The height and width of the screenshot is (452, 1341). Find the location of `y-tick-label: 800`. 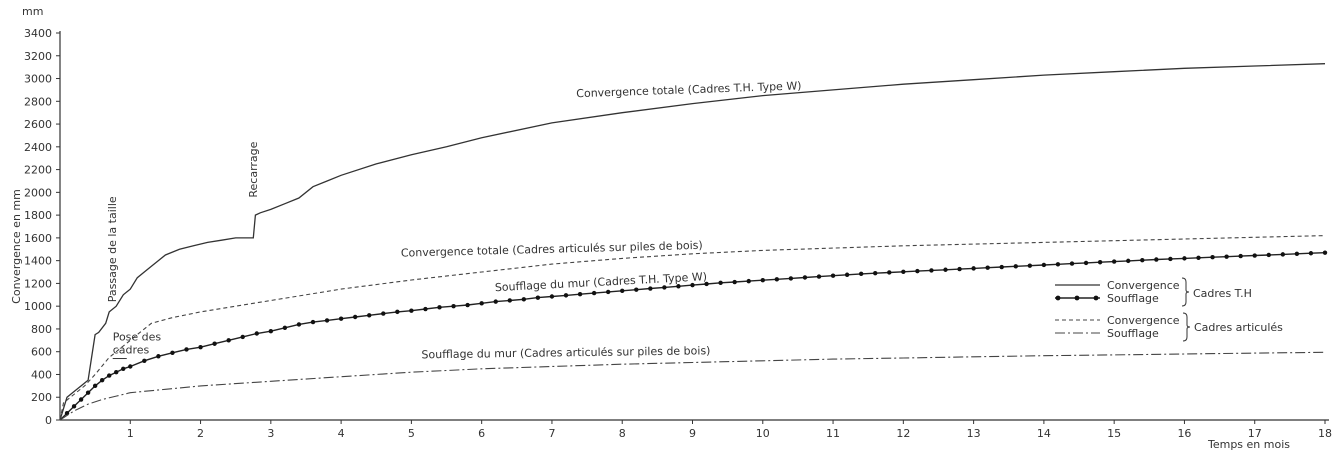

y-tick-label: 800 is located at coordinates (41, 329).